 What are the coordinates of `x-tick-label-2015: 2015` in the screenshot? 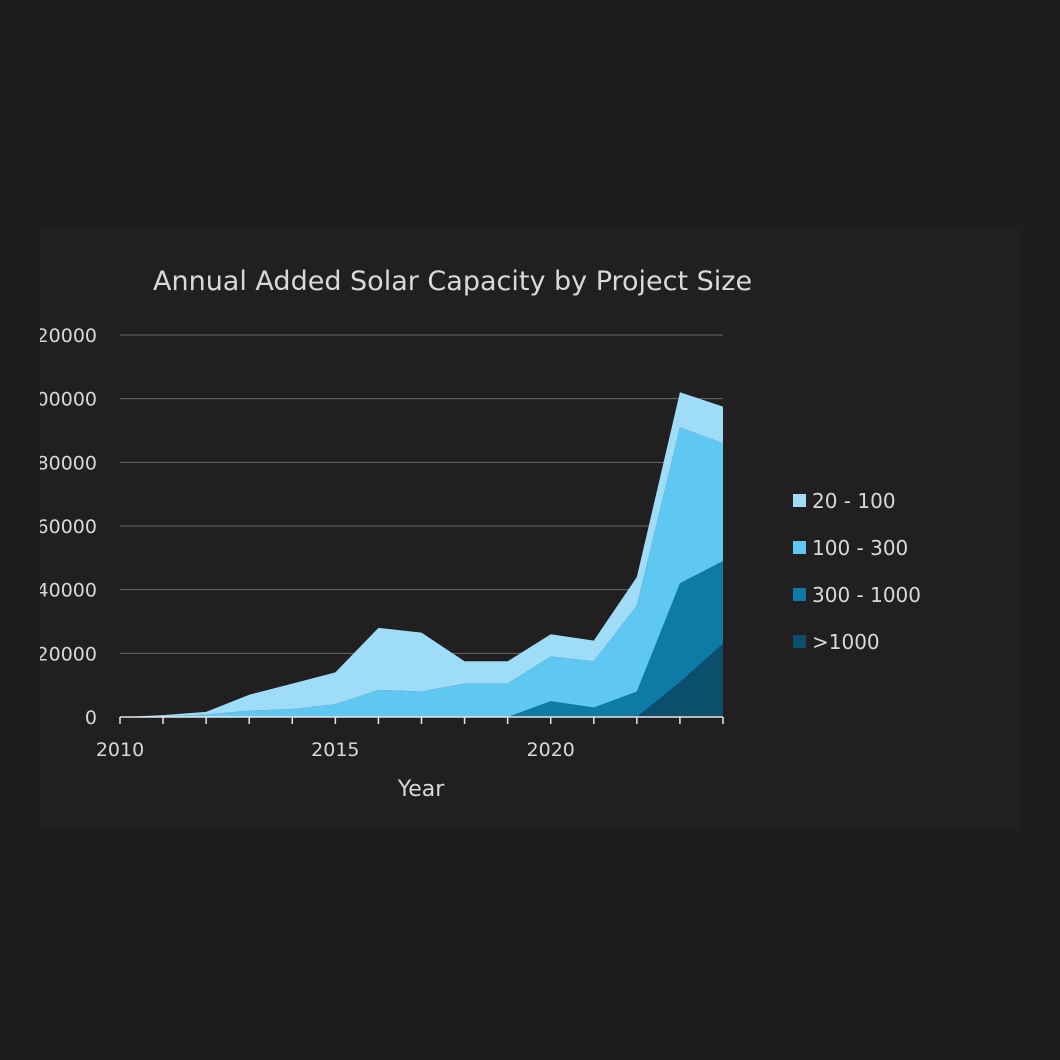 It's located at (335, 750).